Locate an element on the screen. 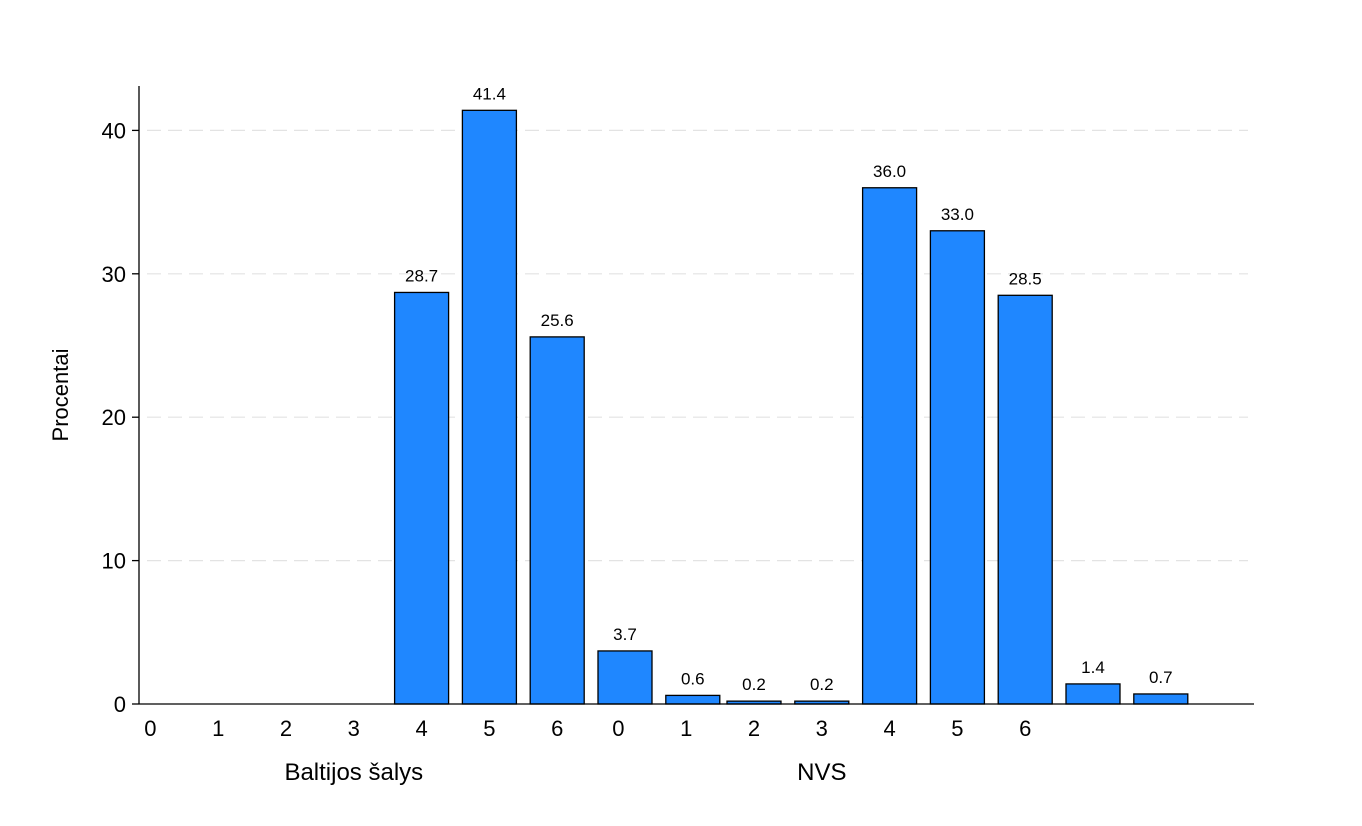 The width and height of the screenshot is (1362, 826). y-tick-layer: 0 10 20 30 40 is located at coordinates (120, 417).